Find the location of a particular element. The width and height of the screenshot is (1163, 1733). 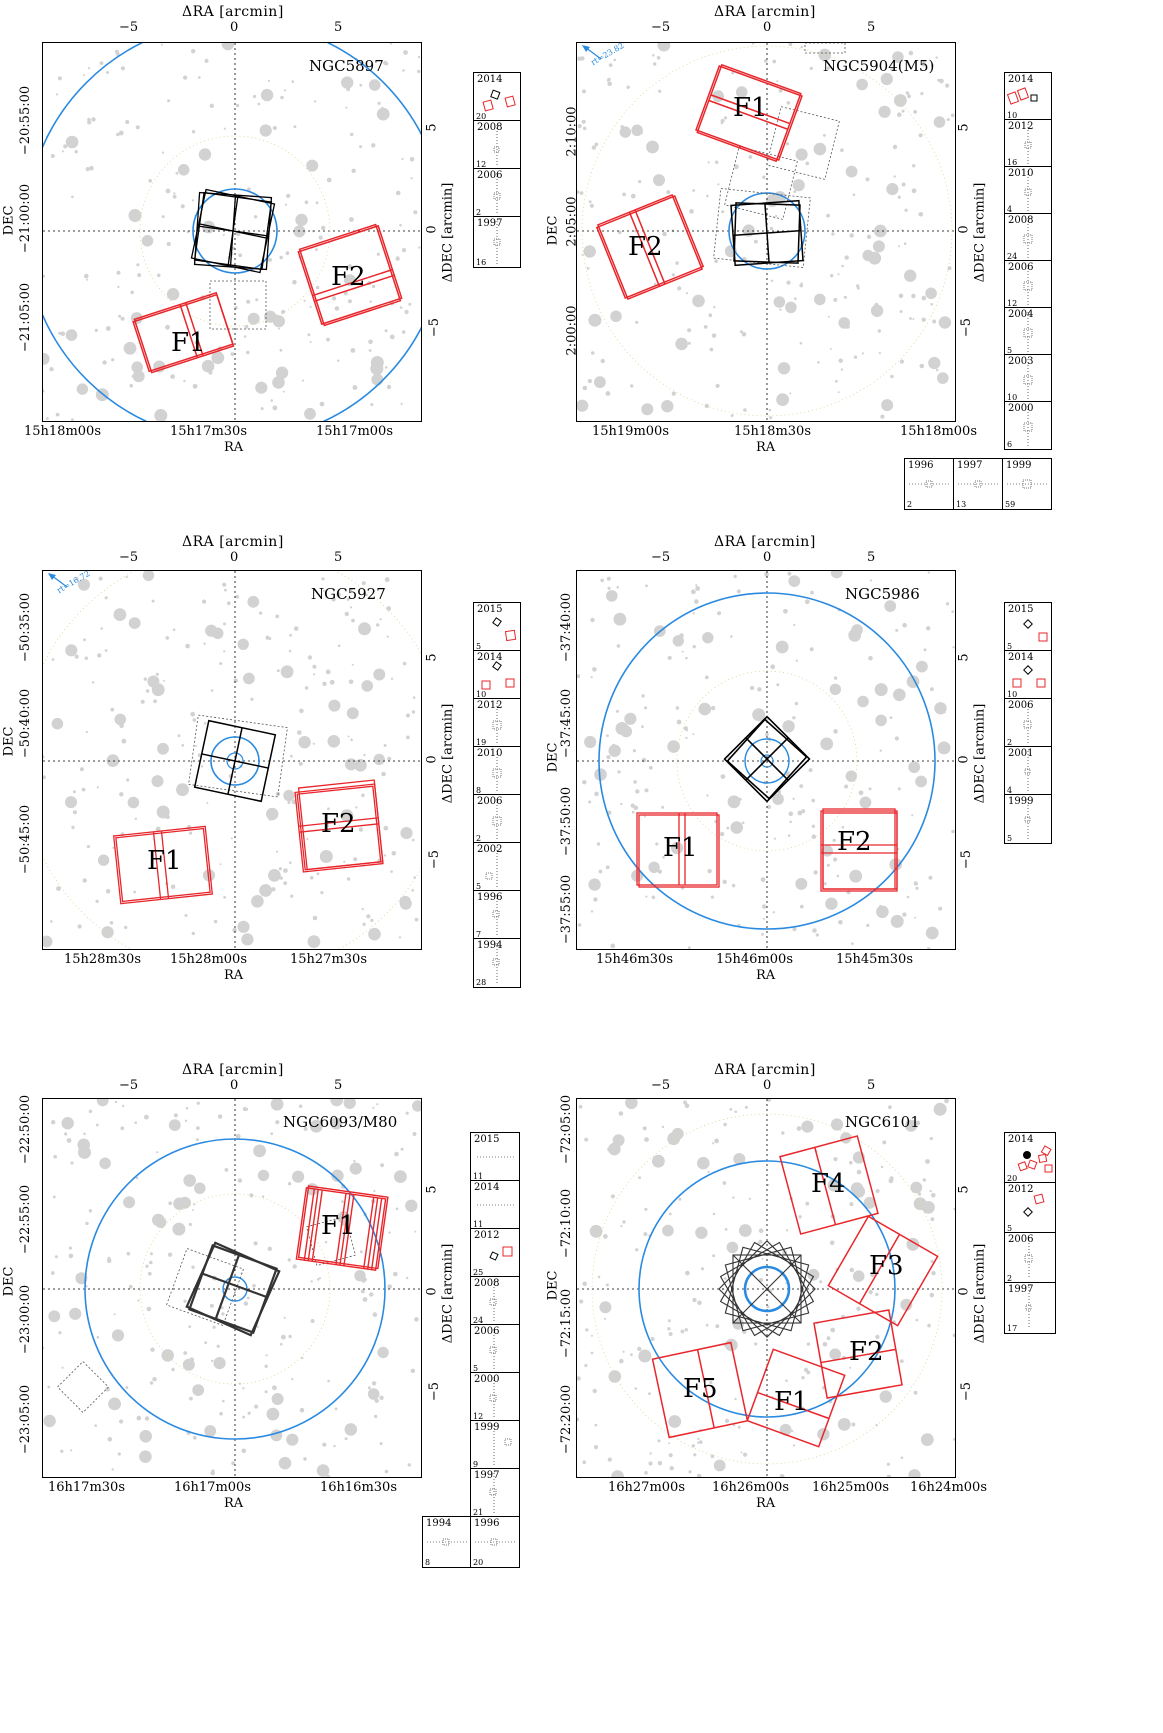

cluster-name: NGC6093/M80 is located at coordinates (340, 1122).